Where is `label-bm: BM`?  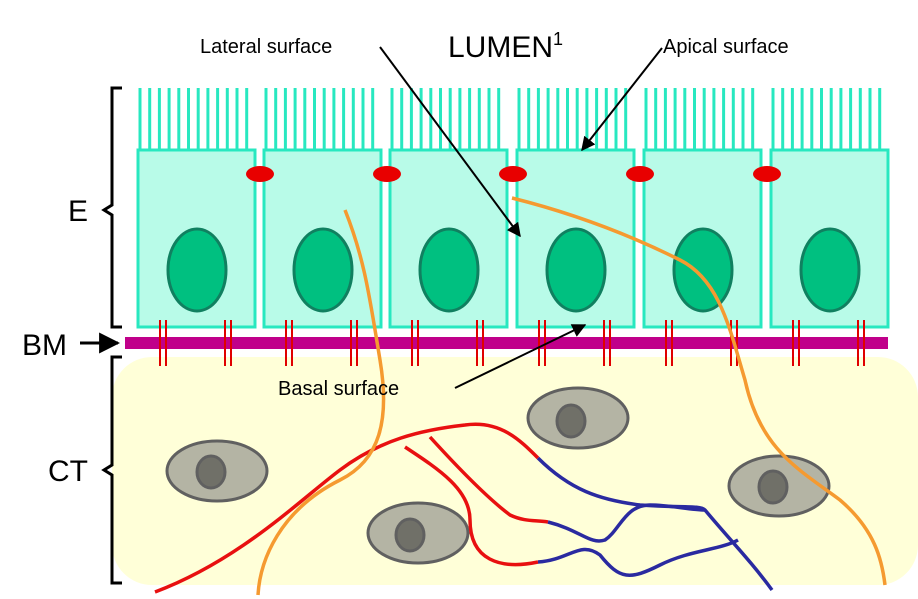 label-bm: BM is located at coordinates (44, 345).